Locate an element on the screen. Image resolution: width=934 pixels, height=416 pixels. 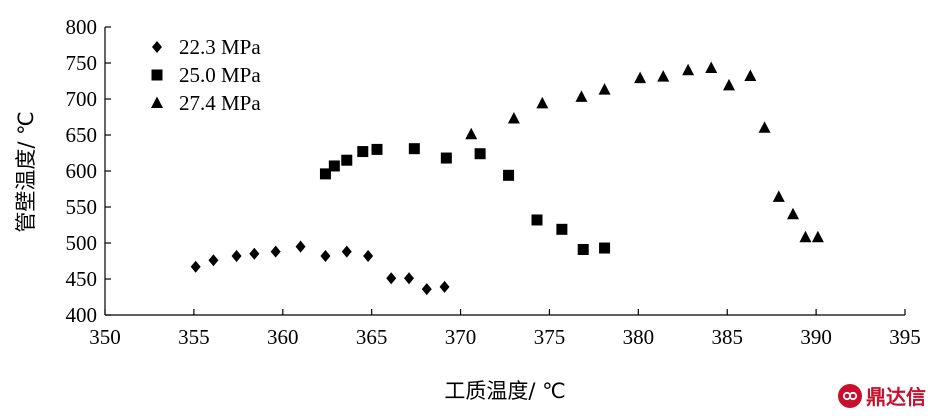
legend-label: 22.3 MPa is located at coordinates (220, 47).